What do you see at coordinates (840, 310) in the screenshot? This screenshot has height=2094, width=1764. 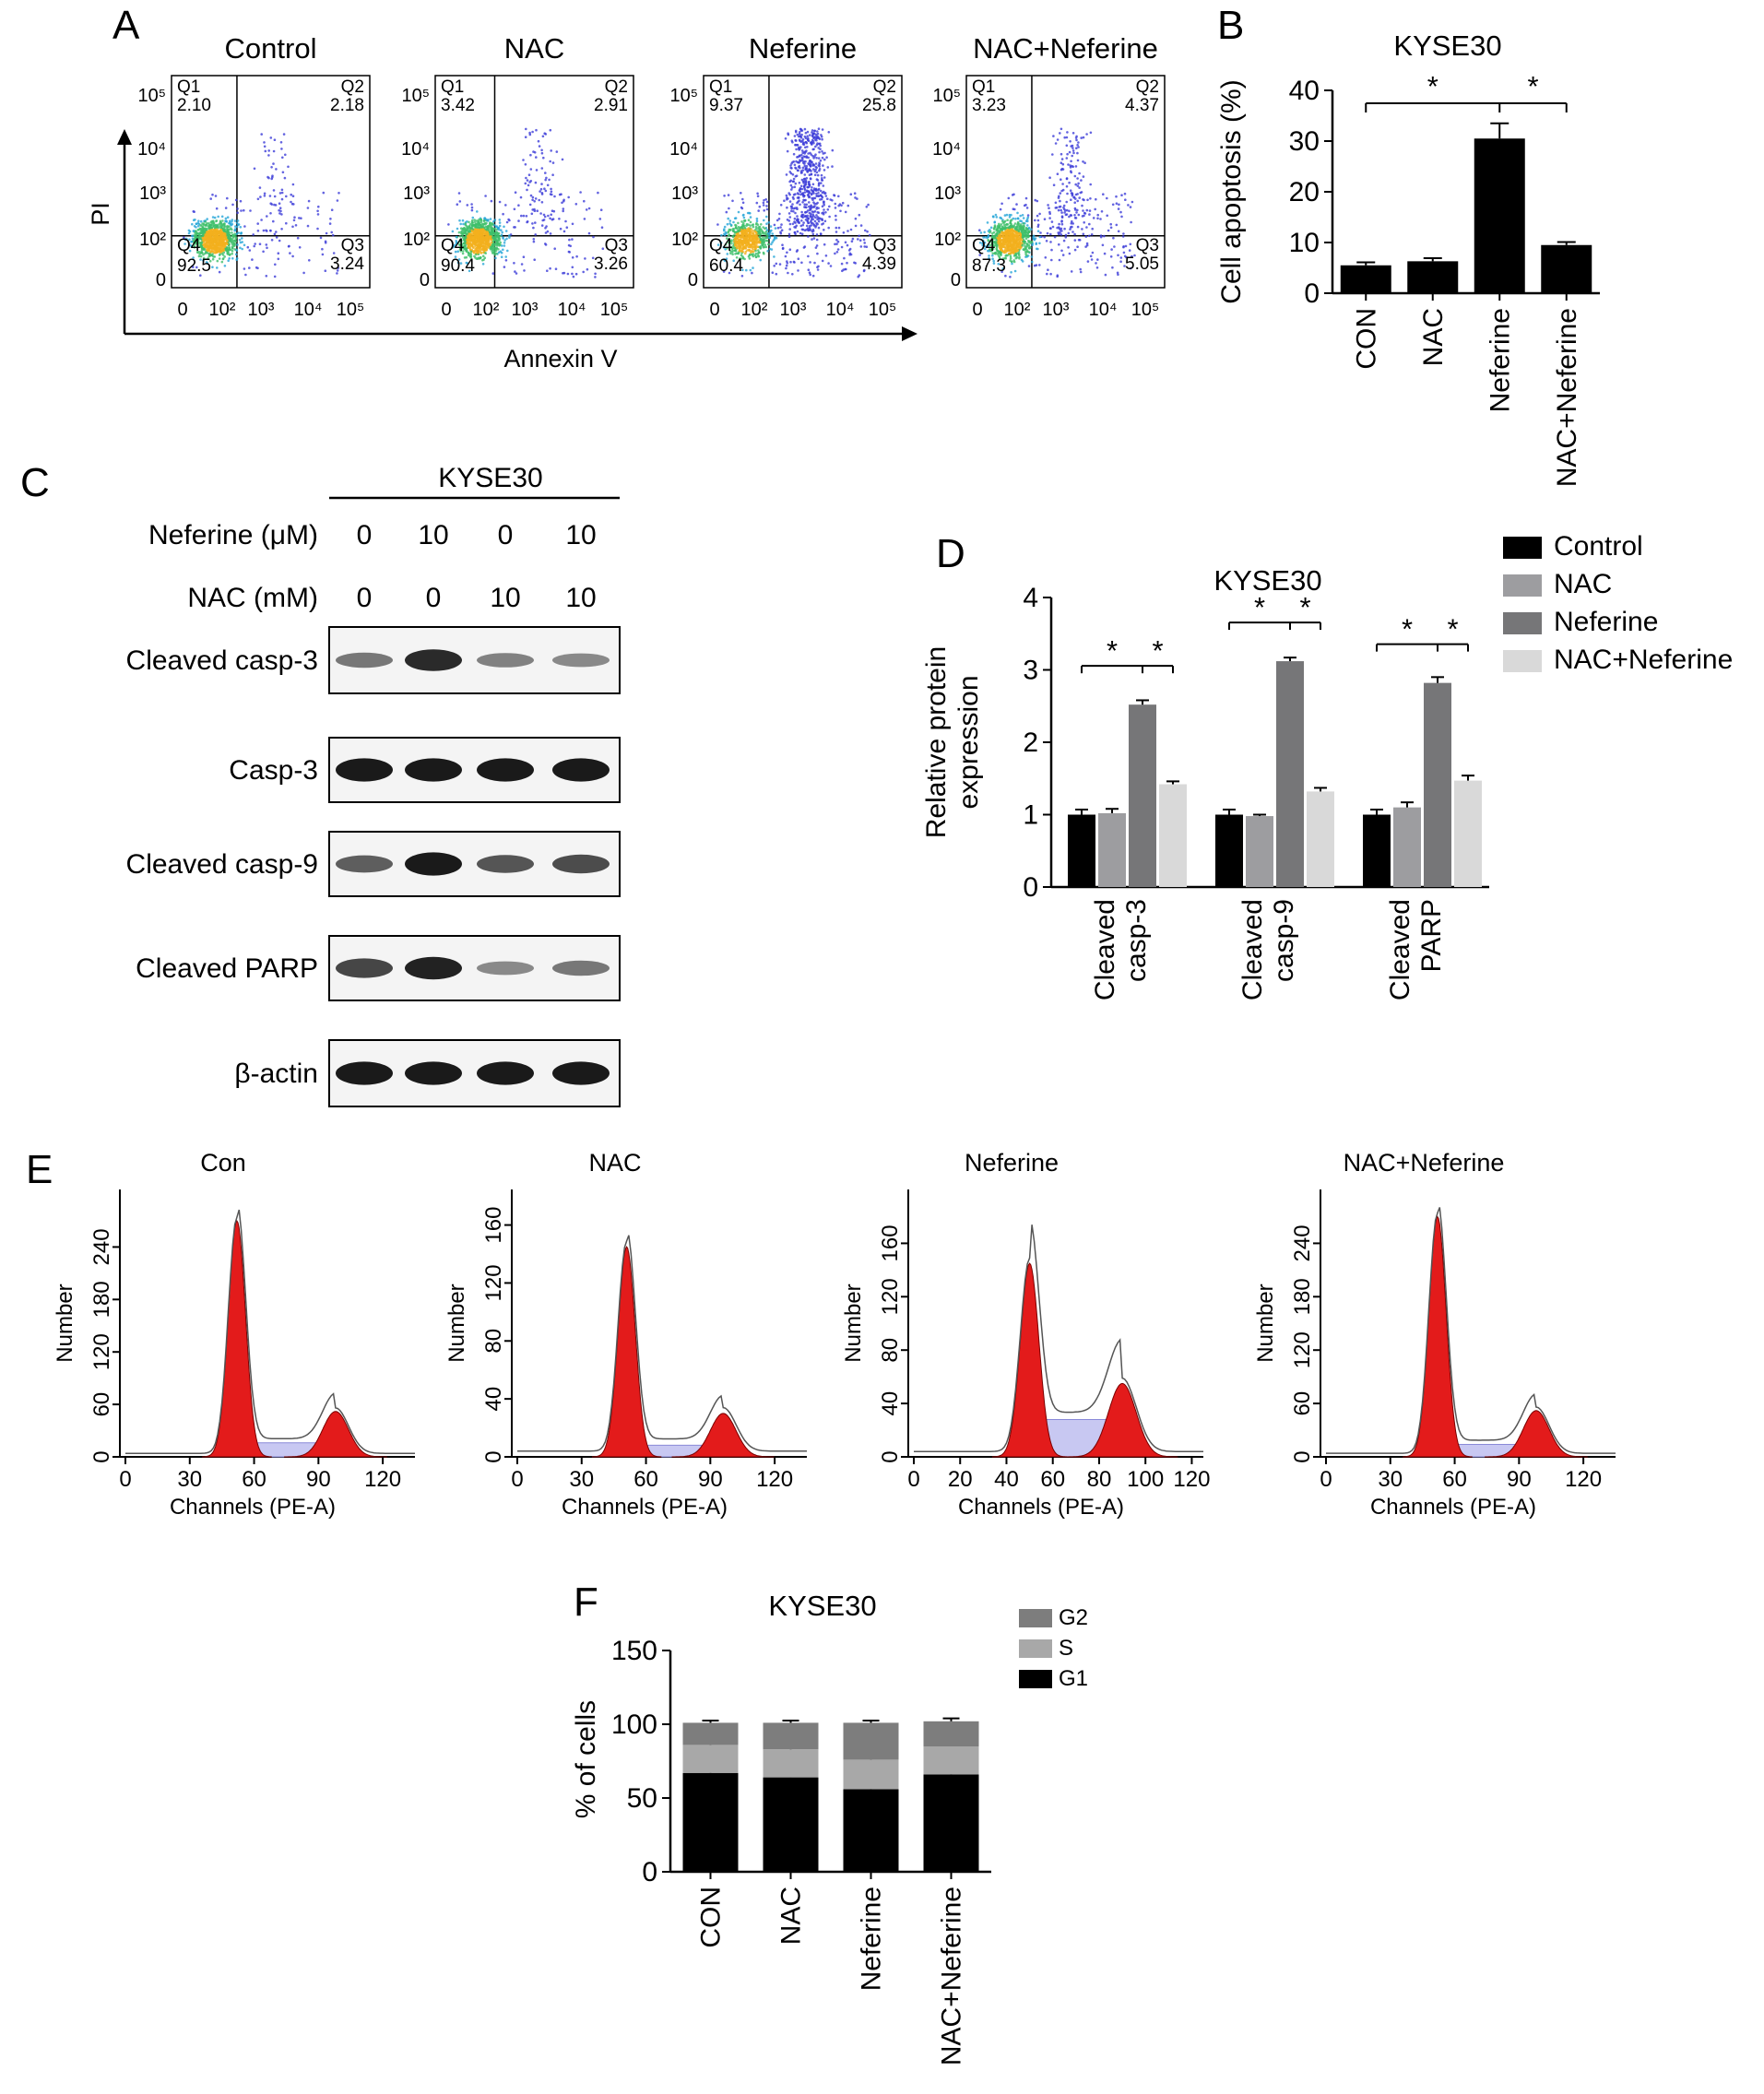 I see `x-tick-label: 10⁴` at bounding box center [840, 310].